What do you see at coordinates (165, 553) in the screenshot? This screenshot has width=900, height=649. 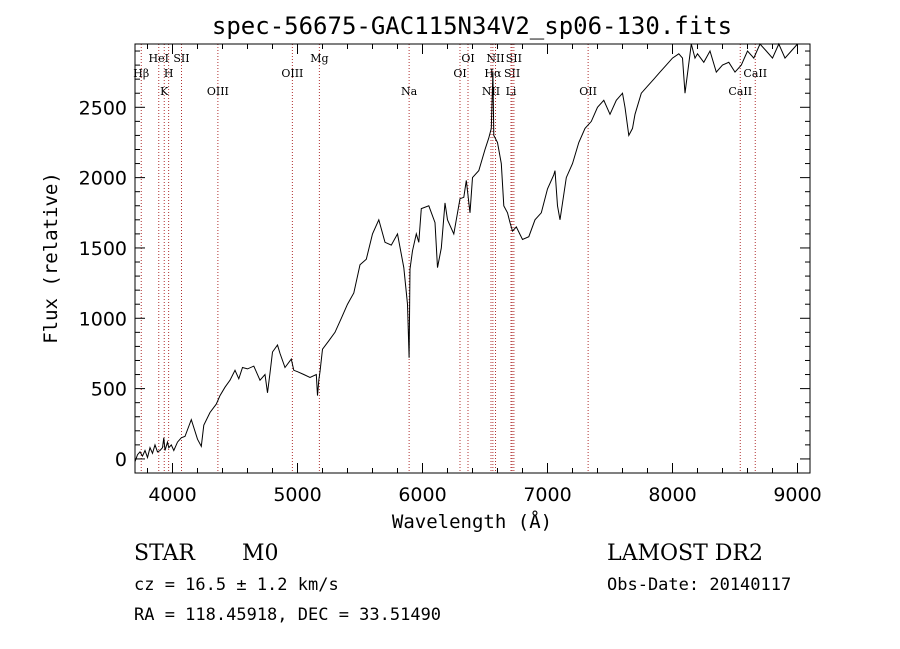 I see `object-class: STAR` at bounding box center [165, 553].